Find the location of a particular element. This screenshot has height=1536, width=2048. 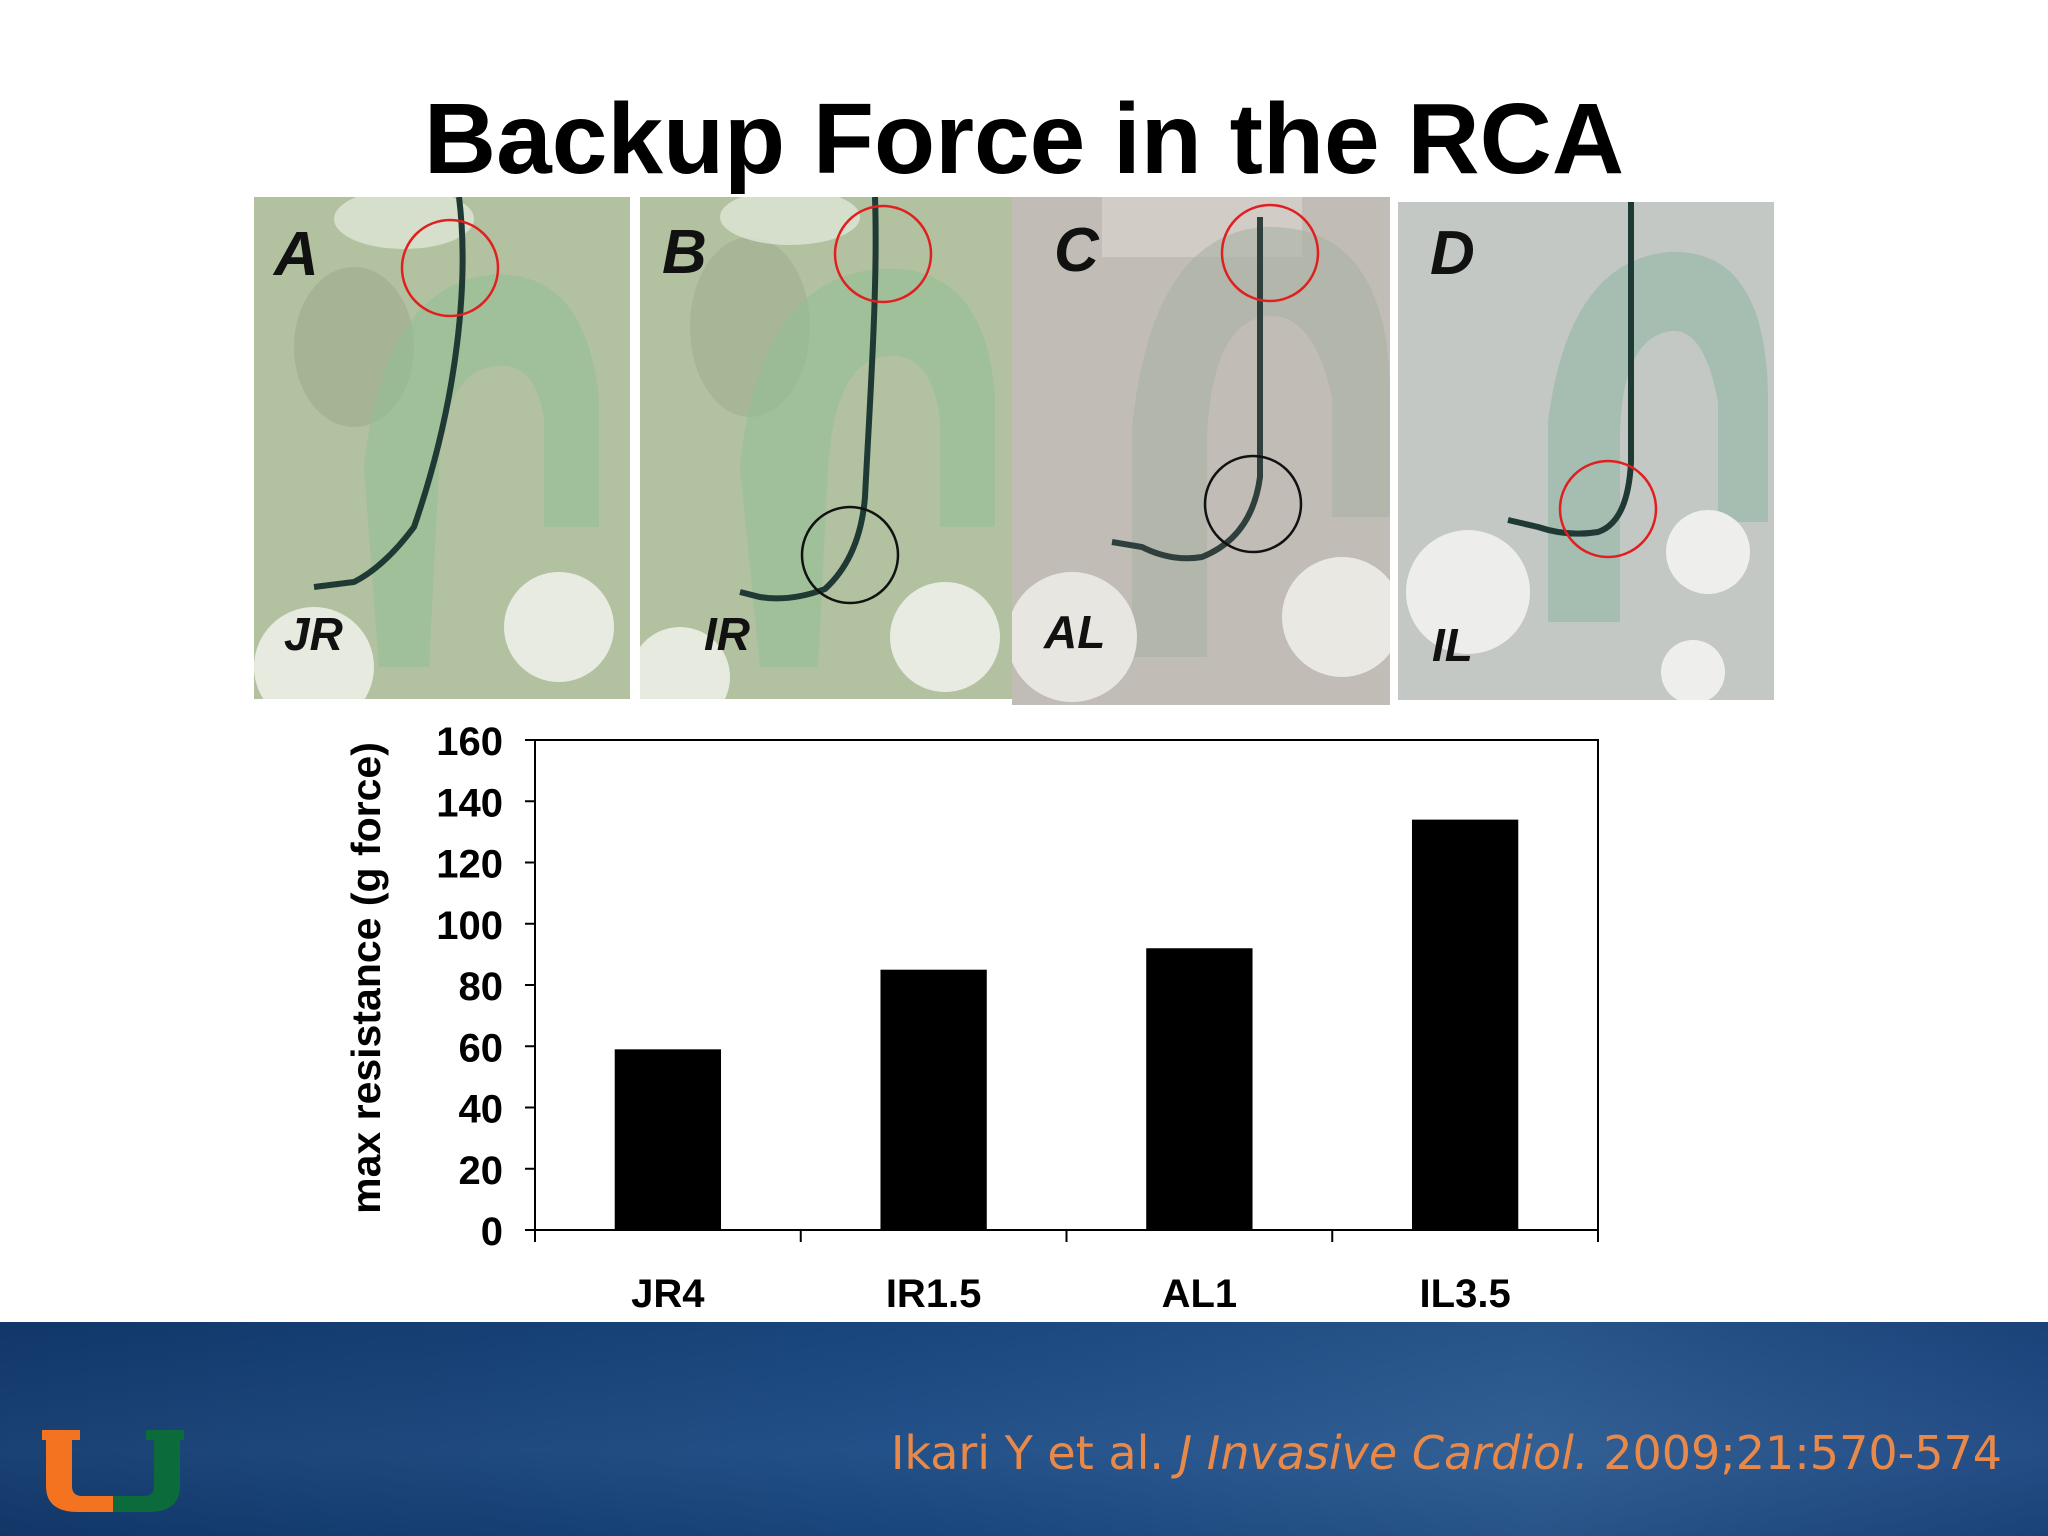

citation-journal: J Invasive Cardiol. is located at coordinates (1383, 1453).